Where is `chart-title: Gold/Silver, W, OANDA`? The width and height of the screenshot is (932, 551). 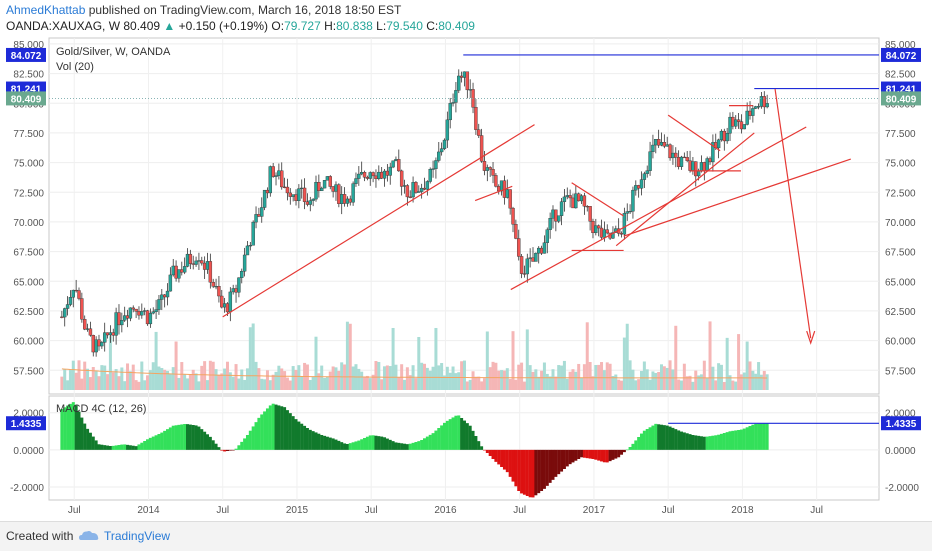 chart-title: Gold/Silver, W, OANDA is located at coordinates (113, 52).